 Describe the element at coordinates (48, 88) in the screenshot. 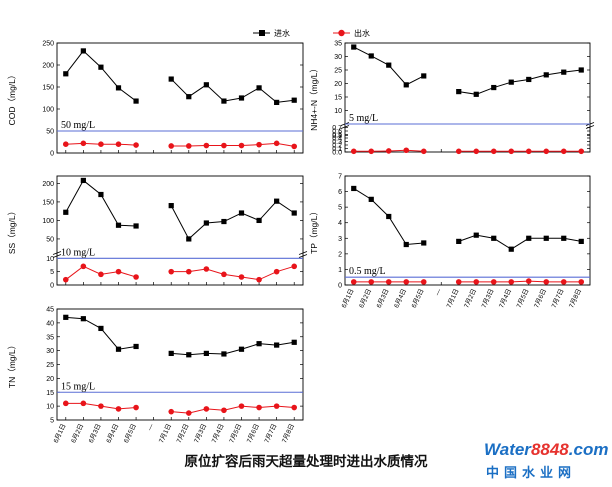

I see `y-tick-label: 150` at that location.